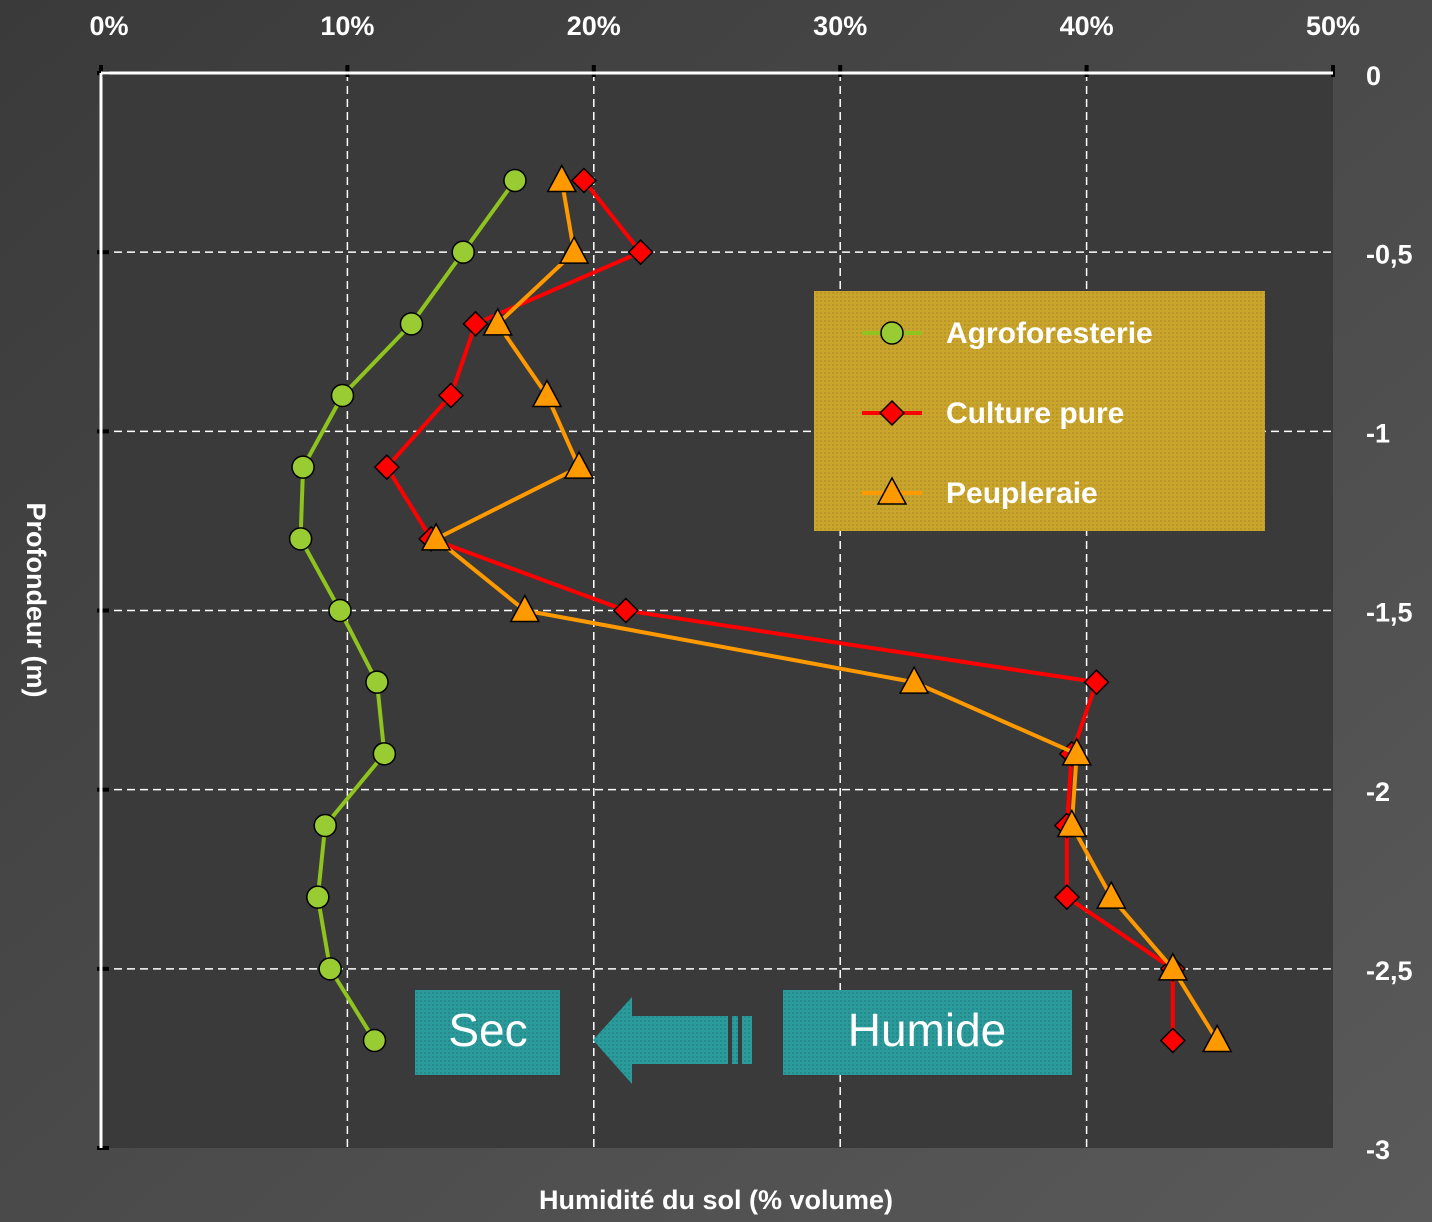  Describe the element at coordinates (1087, 26) in the screenshot. I see `x-tick-label: 40%` at that location.